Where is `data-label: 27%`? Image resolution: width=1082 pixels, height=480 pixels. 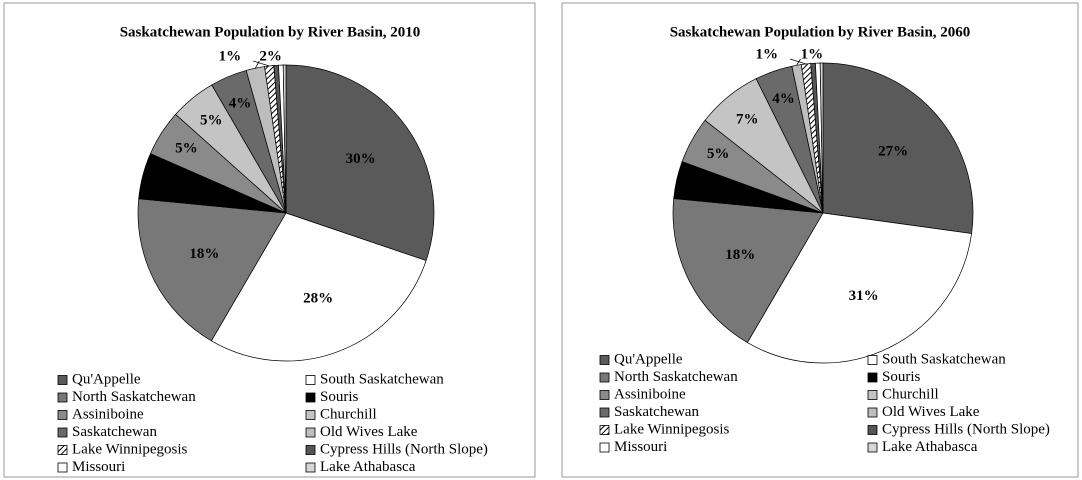 data-label: 27% is located at coordinates (893, 151).